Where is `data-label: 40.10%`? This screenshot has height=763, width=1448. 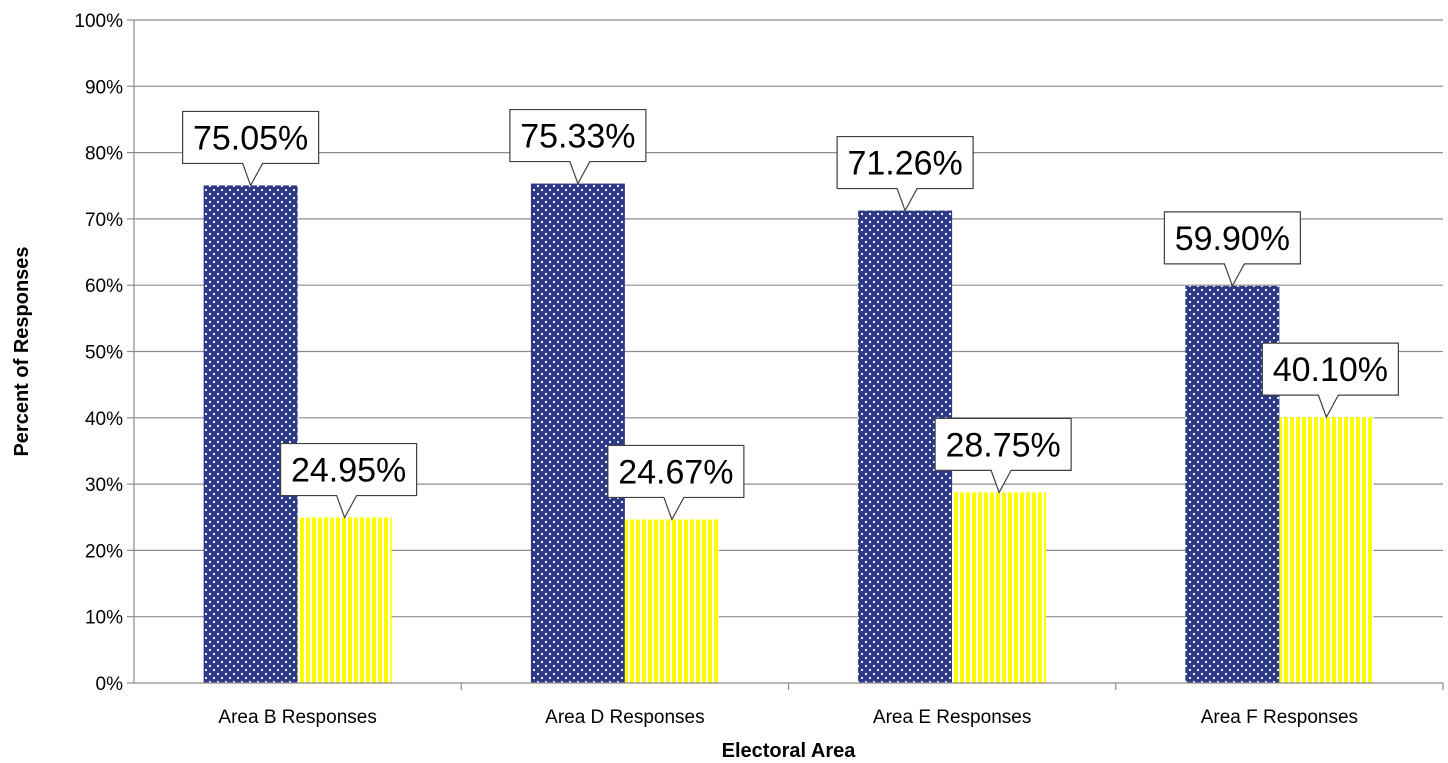
data-label: 40.10% is located at coordinates (1330, 370).